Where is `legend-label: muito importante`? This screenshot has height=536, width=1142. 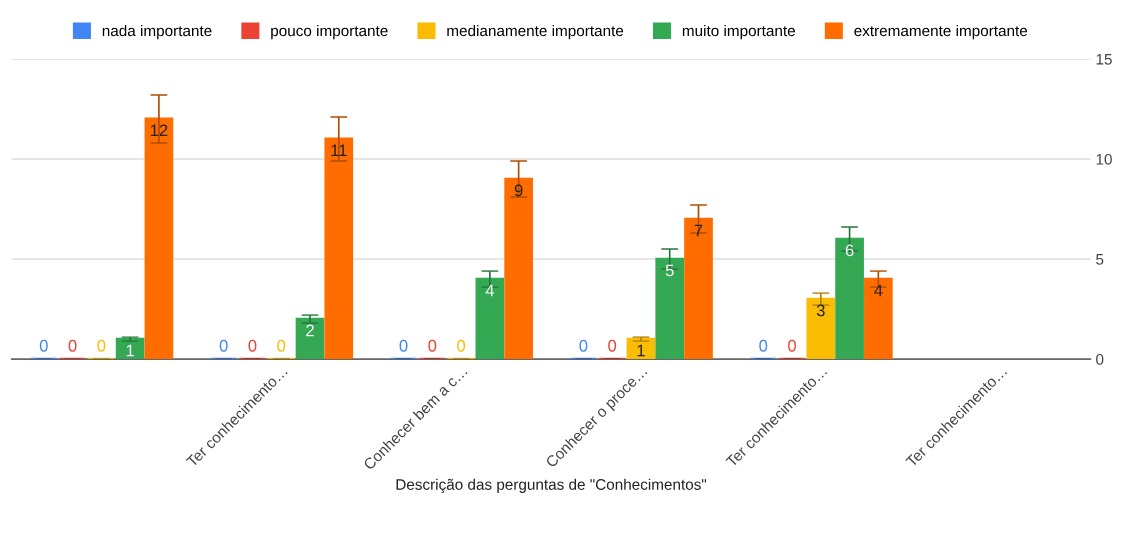 legend-label: muito importante is located at coordinates (738, 32).